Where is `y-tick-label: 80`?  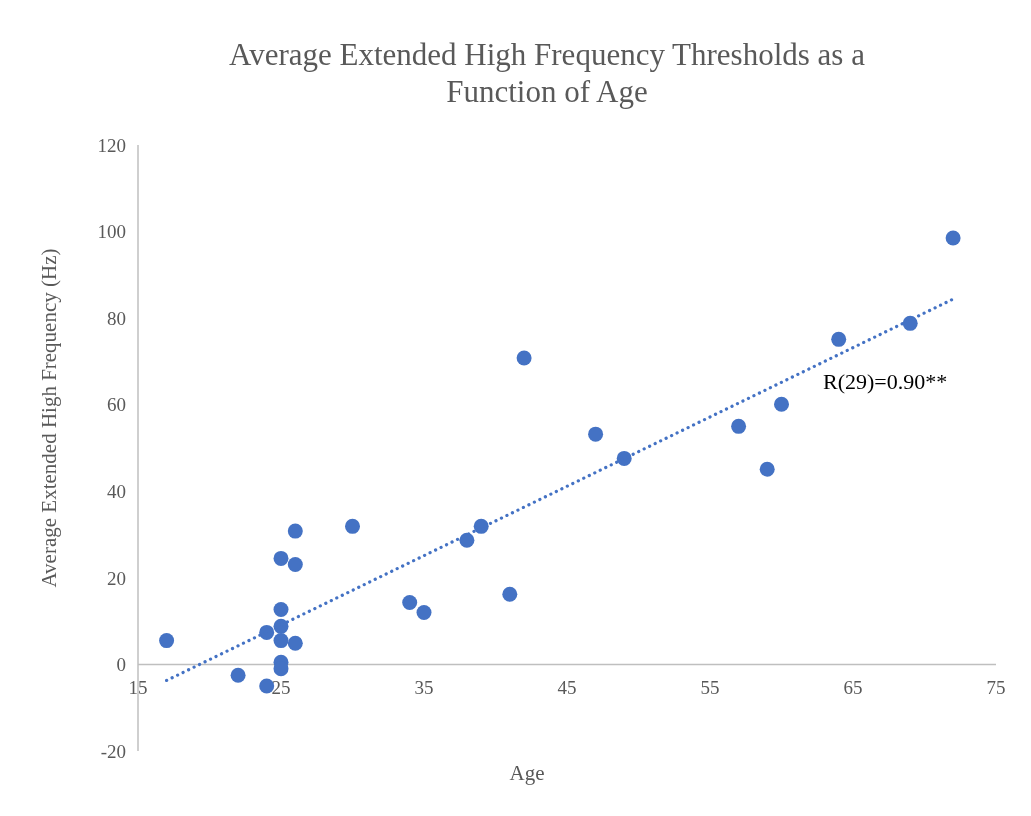
y-tick-label: 80 is located at coordinates (116, 318).